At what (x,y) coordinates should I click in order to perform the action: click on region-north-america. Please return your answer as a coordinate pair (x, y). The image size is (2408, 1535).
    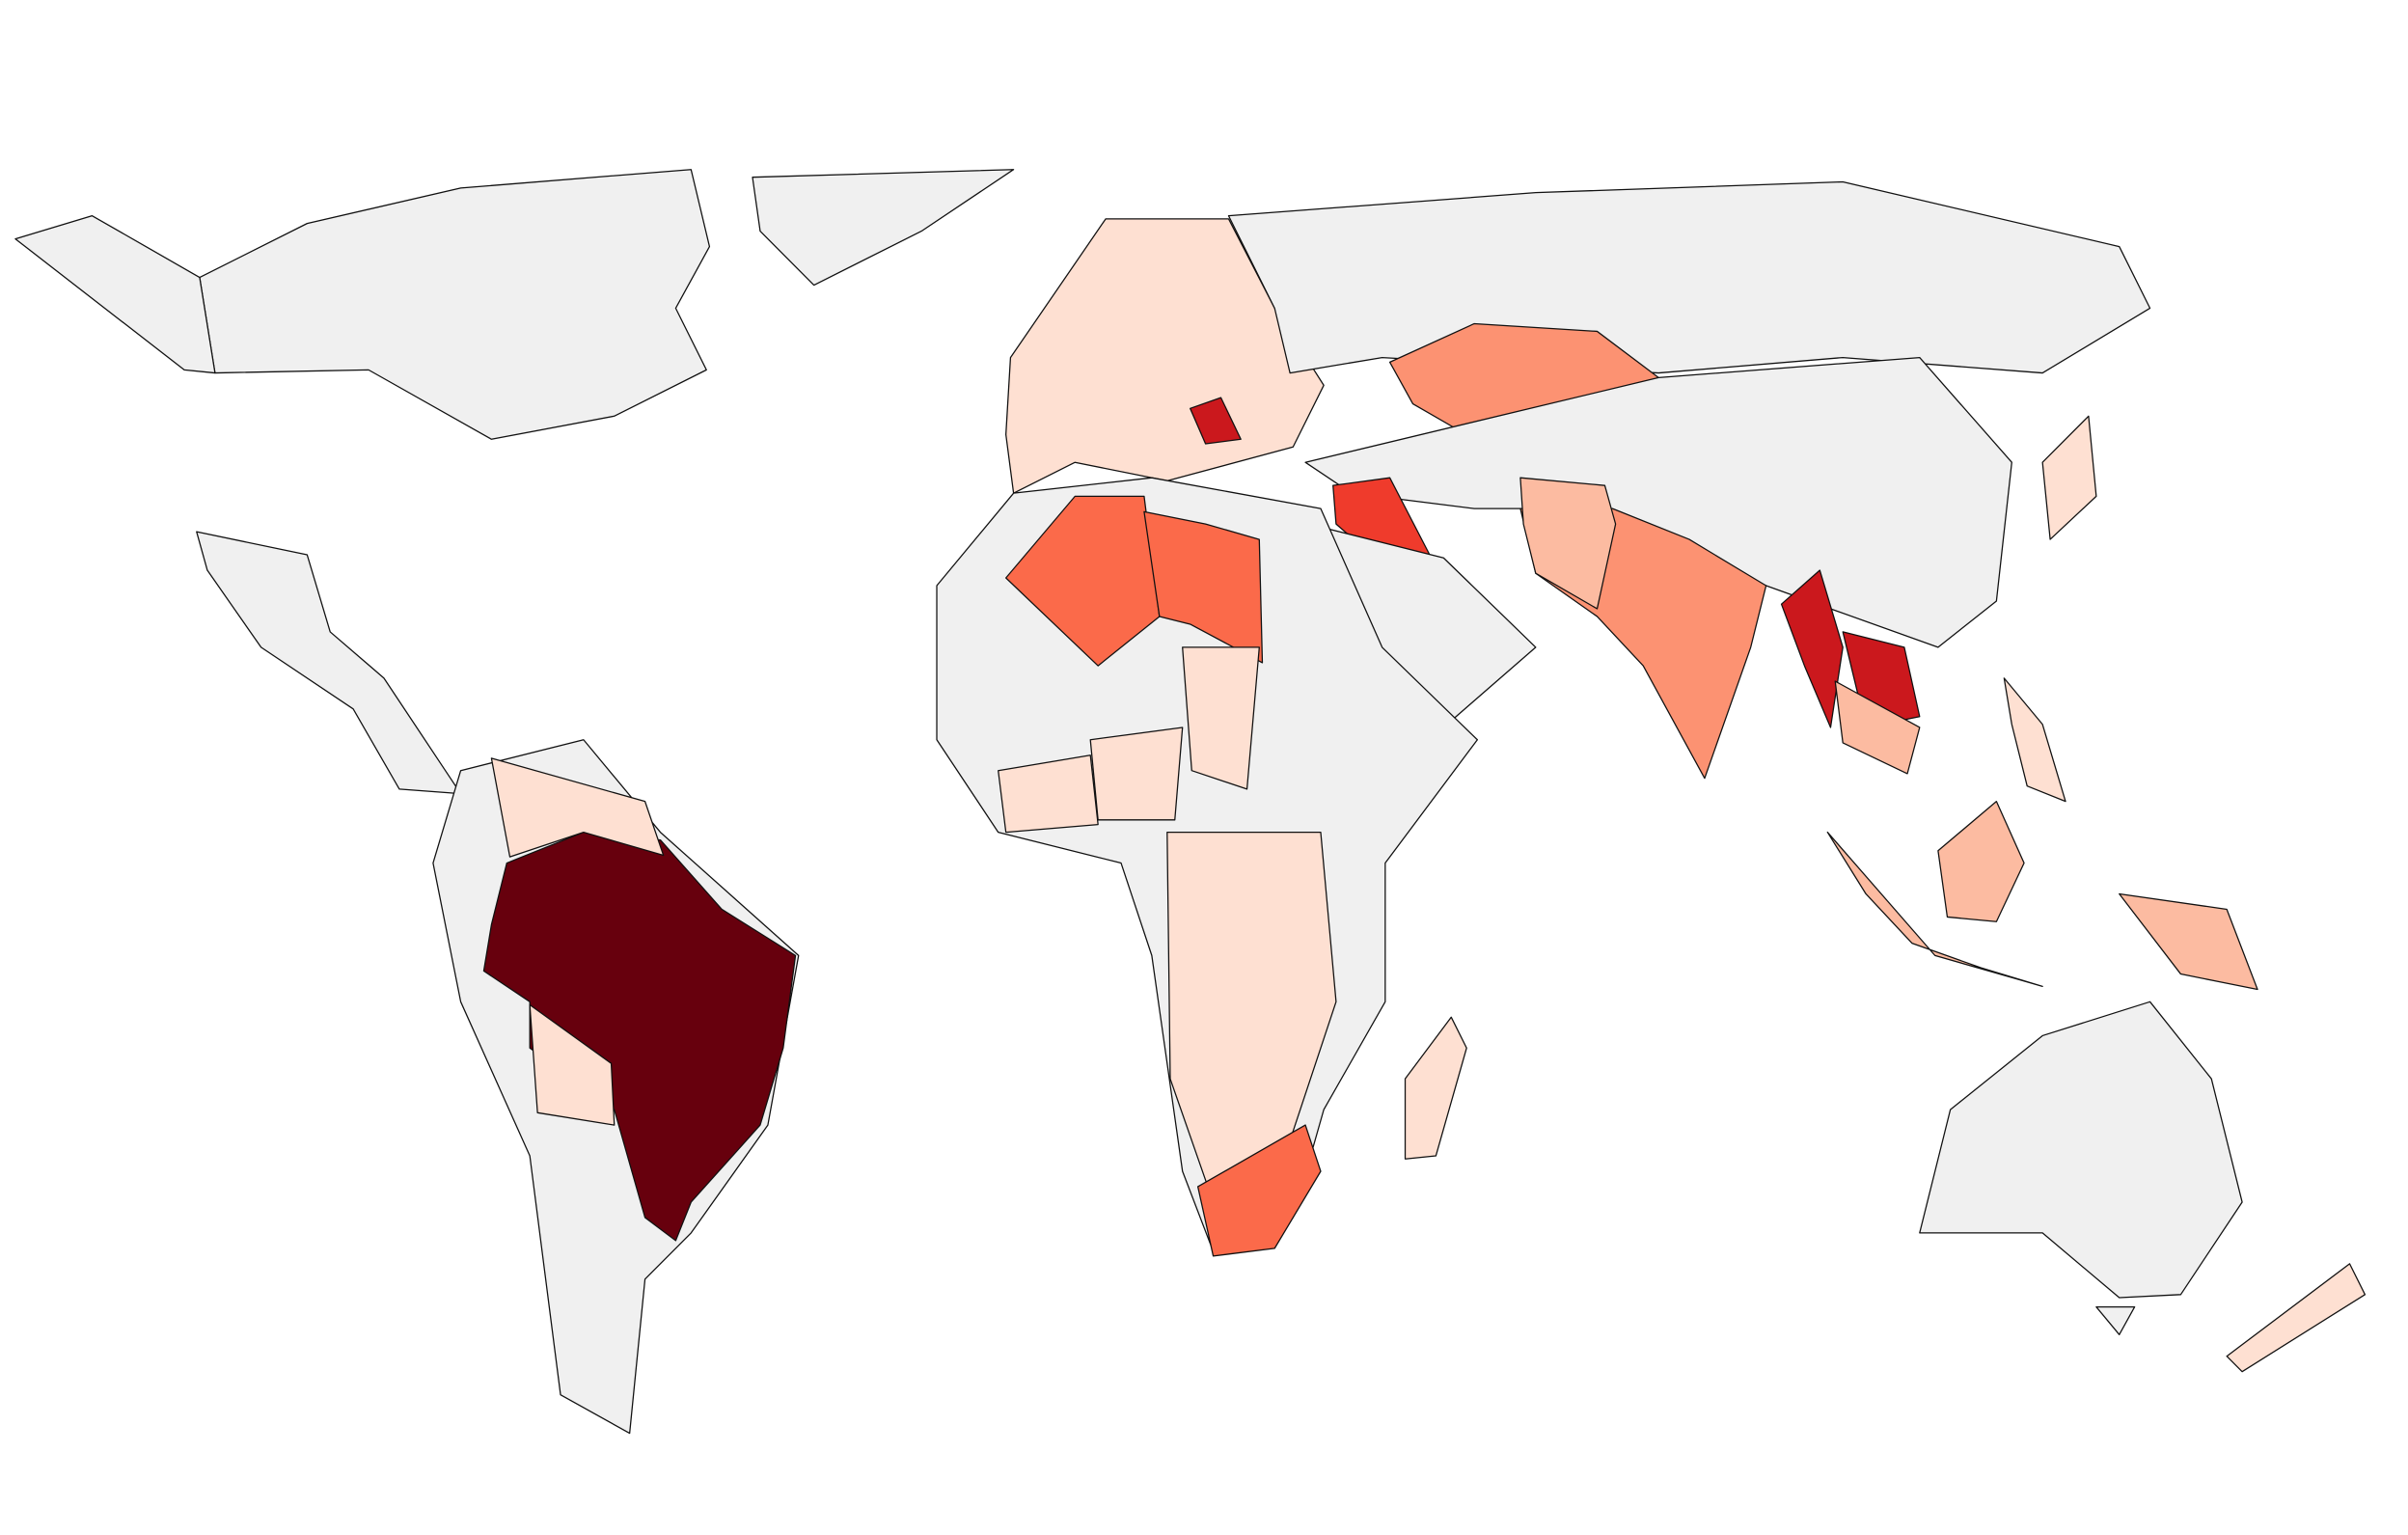
    Looking at the image, I should click on (455, 304).